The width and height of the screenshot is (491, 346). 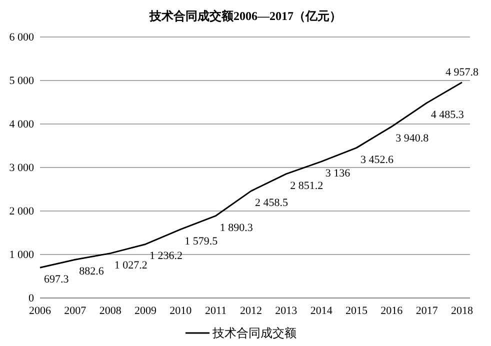 I want to click on x-tick-label: 2006, so click(x=40, y=310).